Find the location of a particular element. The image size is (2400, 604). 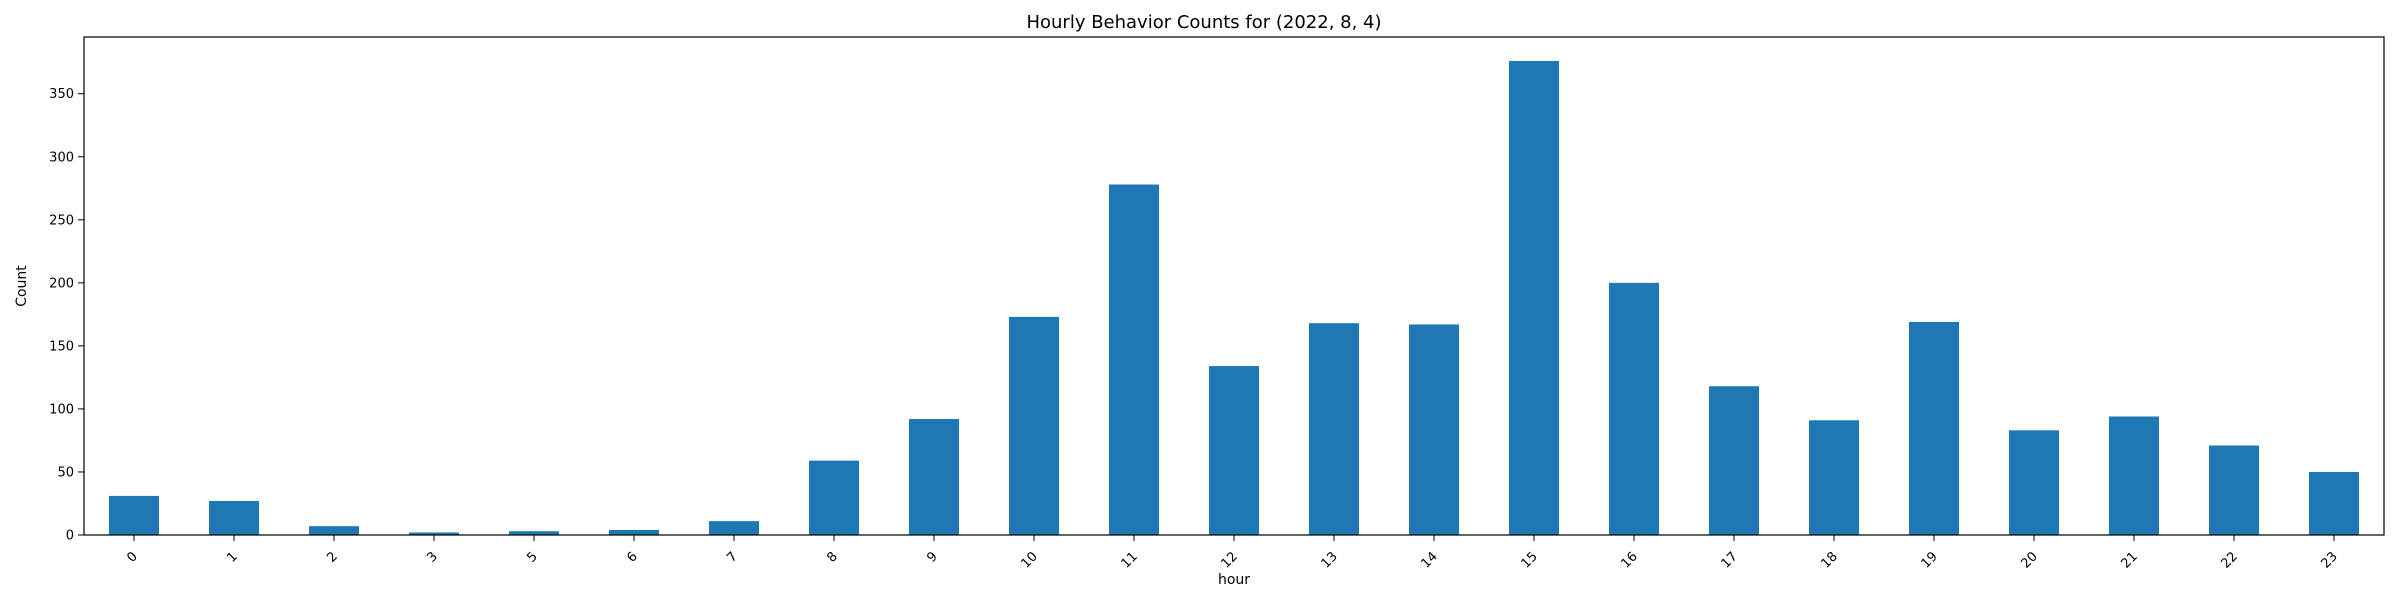

x-tick-label: 17 is located at coordinates (1730, 560).